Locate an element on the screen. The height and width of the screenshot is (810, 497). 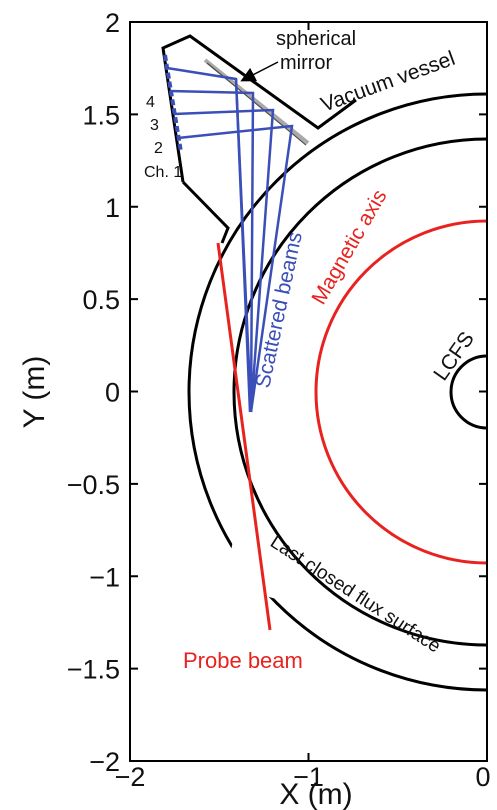
beam-ch3 is located at coordinates (212, 251).